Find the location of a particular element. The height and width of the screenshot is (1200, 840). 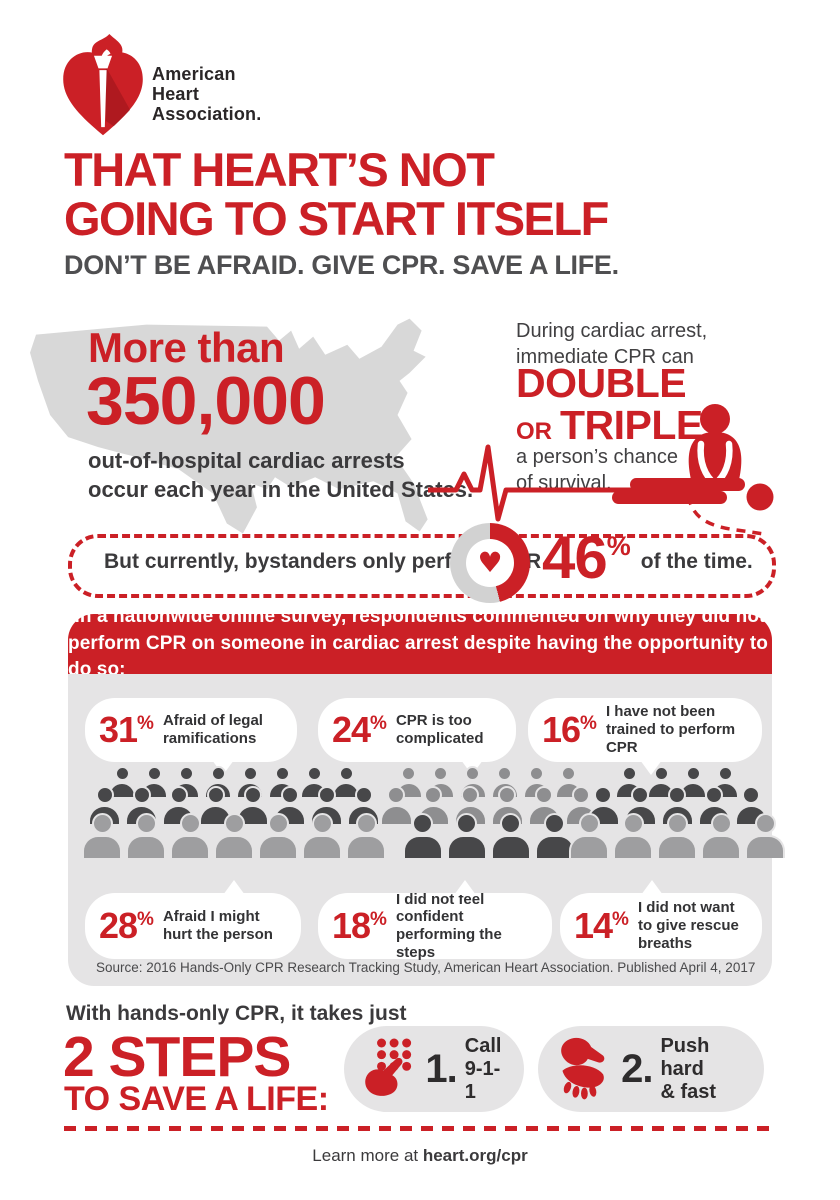

dial-911-hand-icon is located at coordinates (388, 1067).